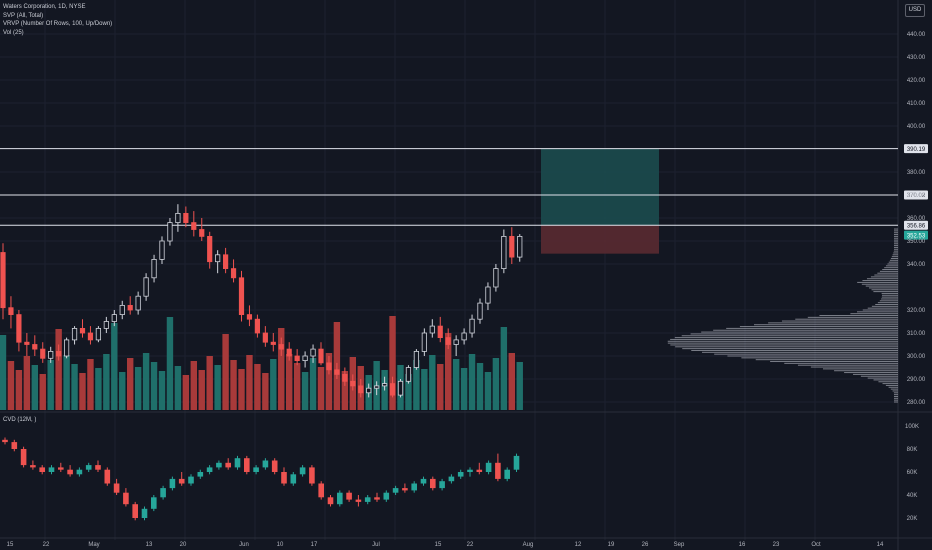  I want to click on volume-profile, so click(782, 315).